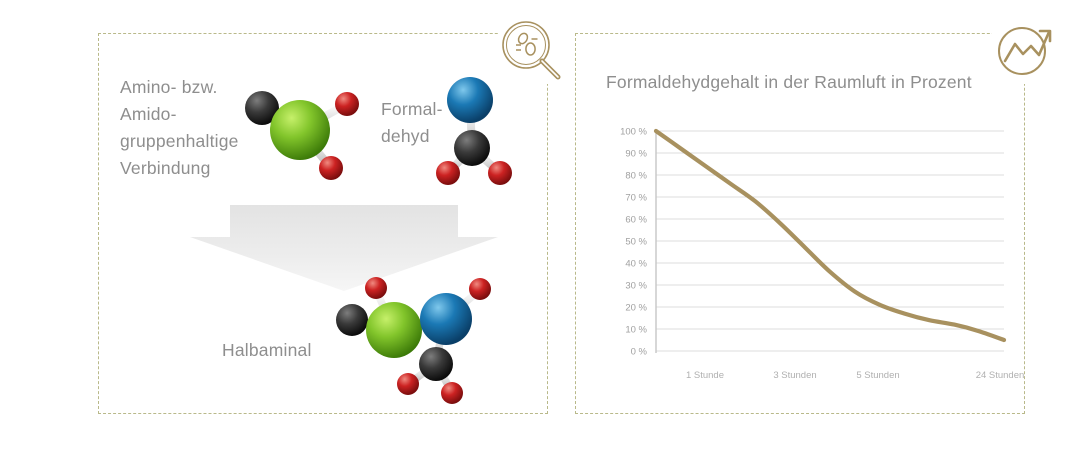 The height and width of the screenshot is (462, 1080). I want to click on y-axis-tick-label: 10 %, so click(636, 329).